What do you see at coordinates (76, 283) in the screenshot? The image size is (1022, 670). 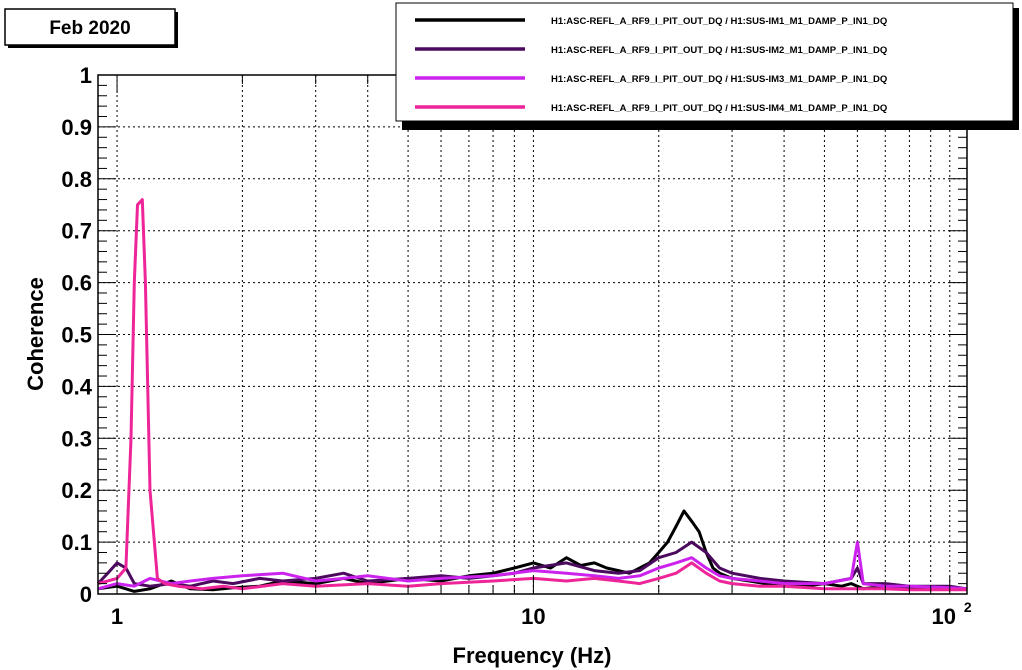 I see `y-tick-label: 0.6` at bounding box center [76, 283].